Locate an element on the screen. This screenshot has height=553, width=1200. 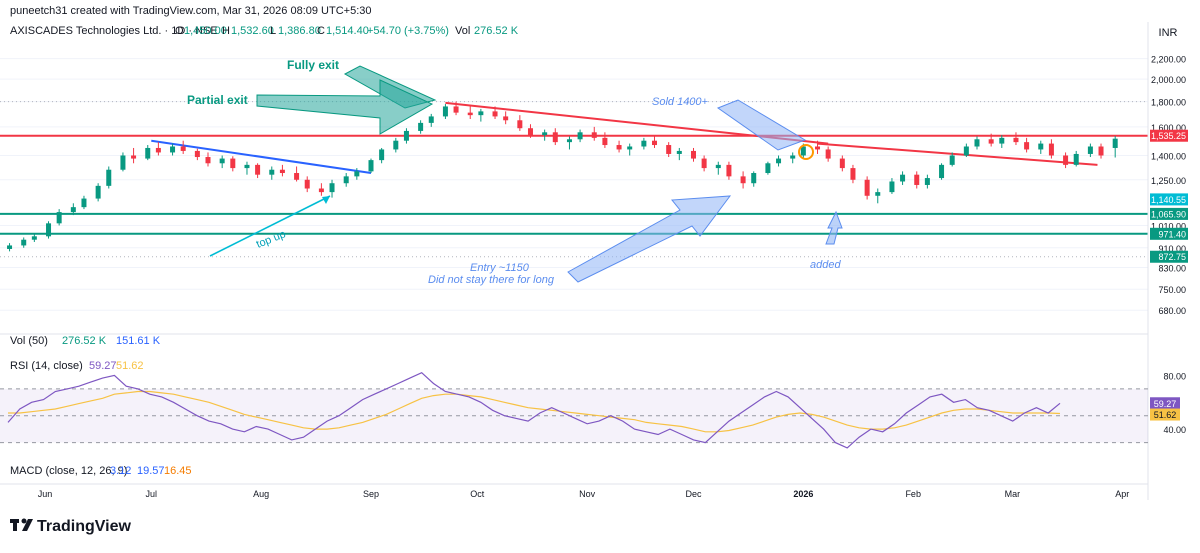
volume-indicator-label: Vol (50) is located at coordinates (29, 341).